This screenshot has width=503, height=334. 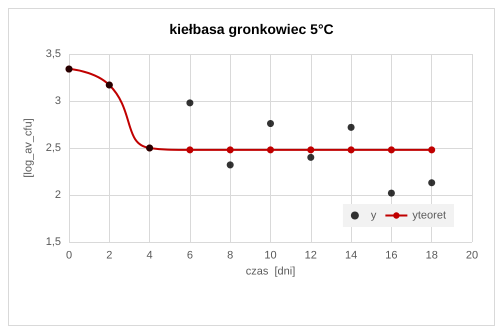 I want to click on x-tick-label: 12, so click(x=310, y=256).